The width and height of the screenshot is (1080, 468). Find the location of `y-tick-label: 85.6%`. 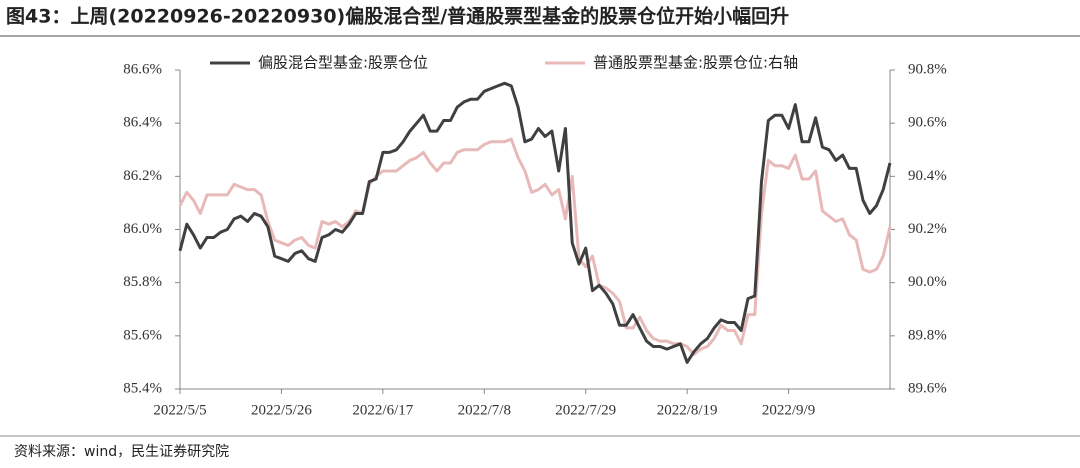

y-tick-label: 85.6% is located at coordinates (142, 335).